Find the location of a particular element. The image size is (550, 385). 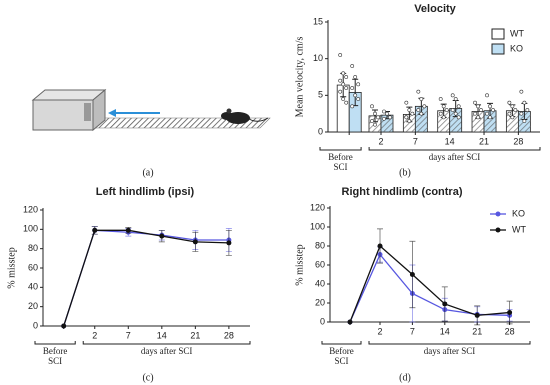

mouse is located at coordinates (245, 116).